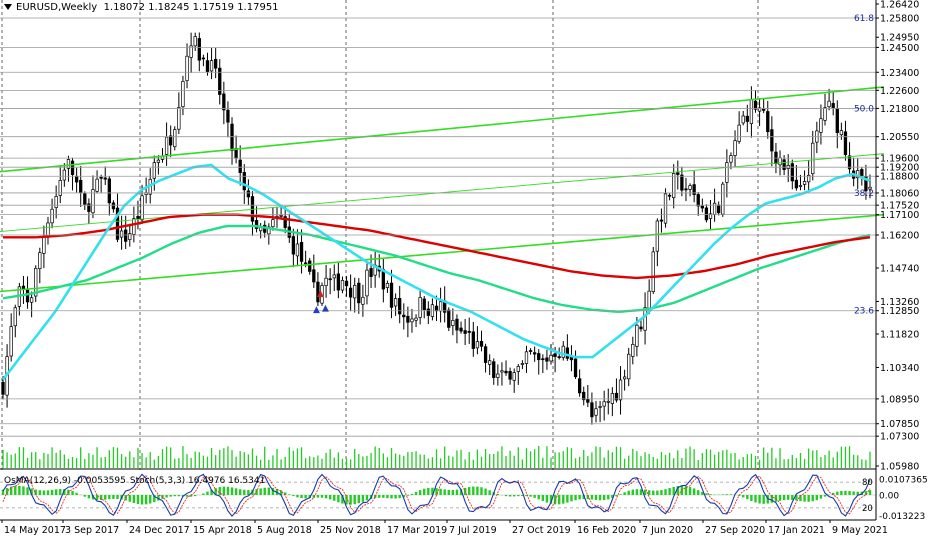  What do you see at coordinates (442, 253) in the screenshot?
I see `trend-channel-line` at bounding box center [442, 253].